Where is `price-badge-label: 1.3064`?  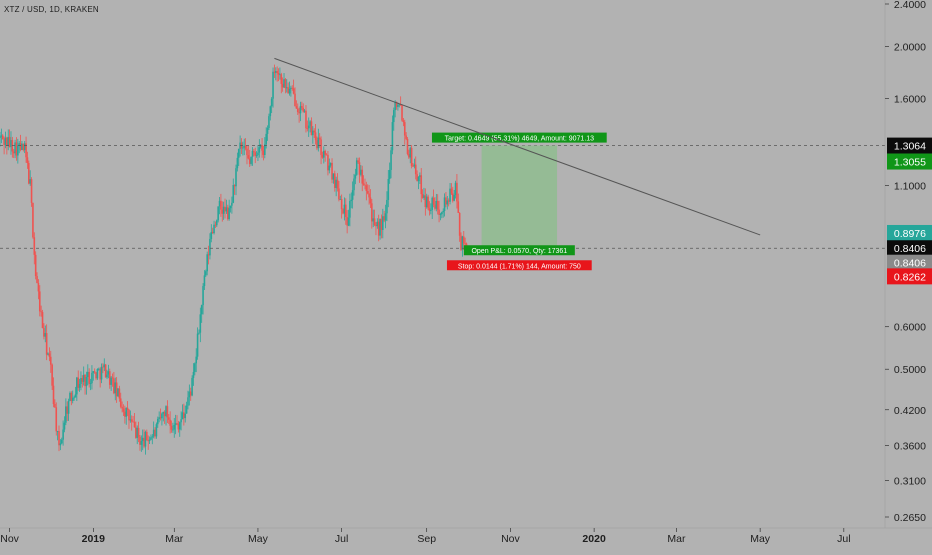
price-badge-label: 1.3064 is located at coordinates (910, 147).